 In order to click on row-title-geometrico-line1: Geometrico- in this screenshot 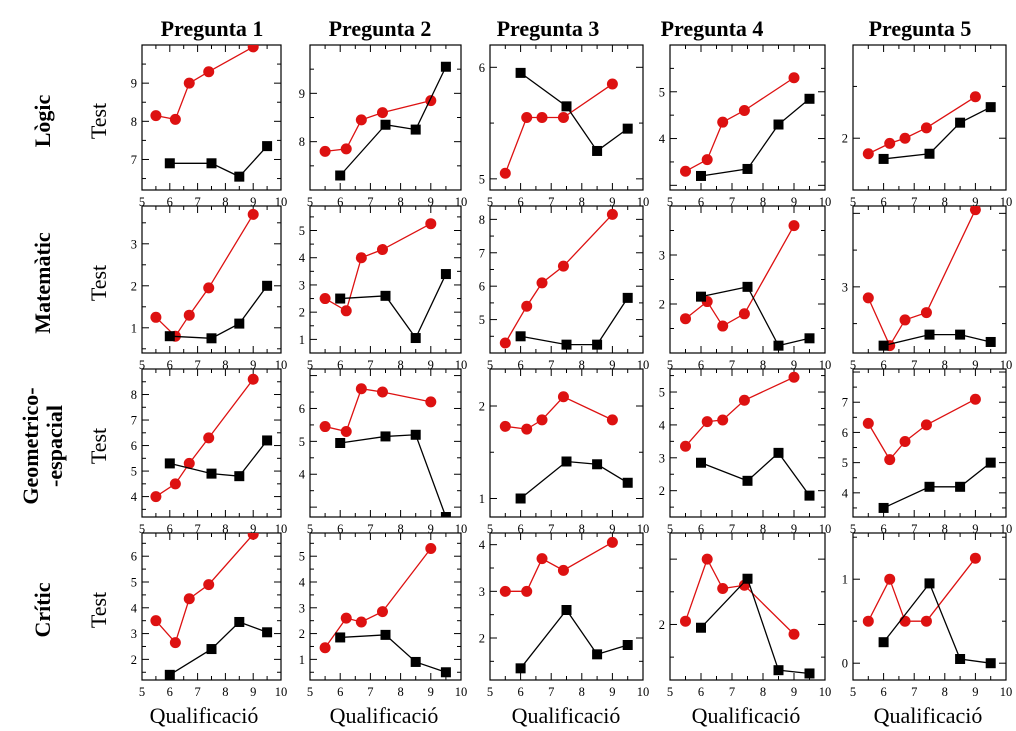, I will do `click(30, 445)`.